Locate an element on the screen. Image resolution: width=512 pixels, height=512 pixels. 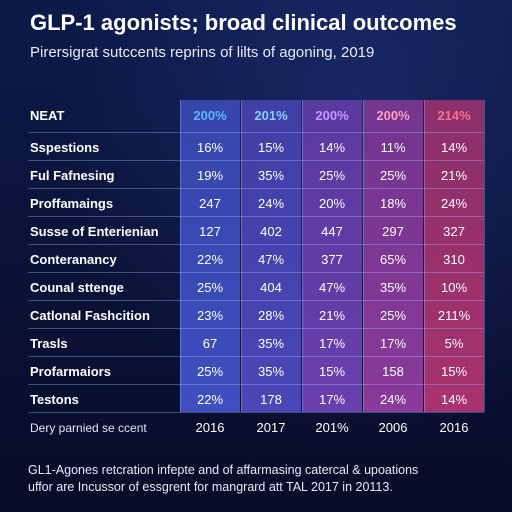
table-cell: 447 is located at coordinates (332, 231).